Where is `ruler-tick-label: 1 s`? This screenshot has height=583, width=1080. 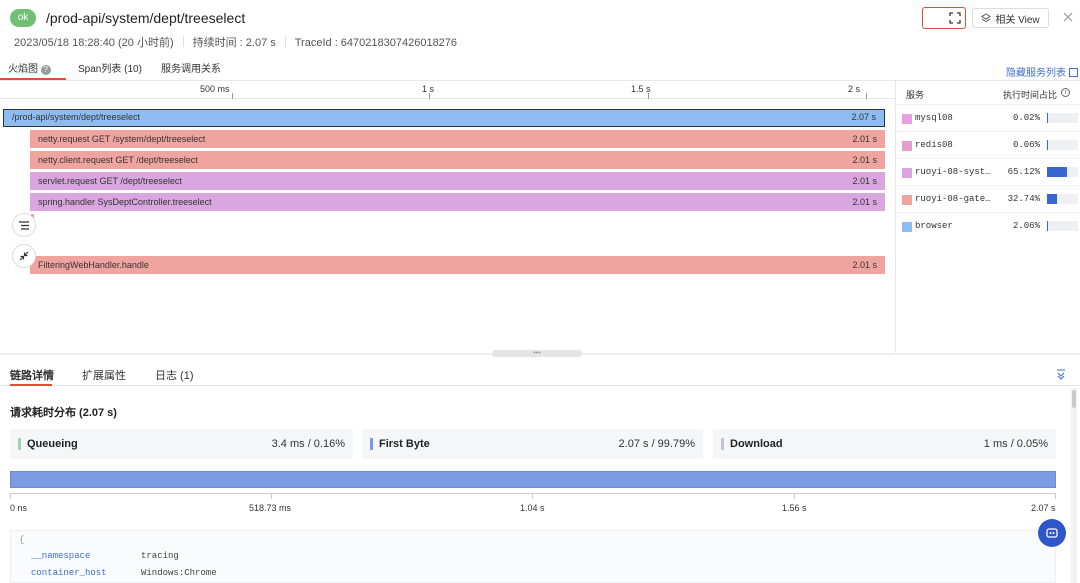 ruler-tick-label: 1 s is located at coordinates (428, 89).